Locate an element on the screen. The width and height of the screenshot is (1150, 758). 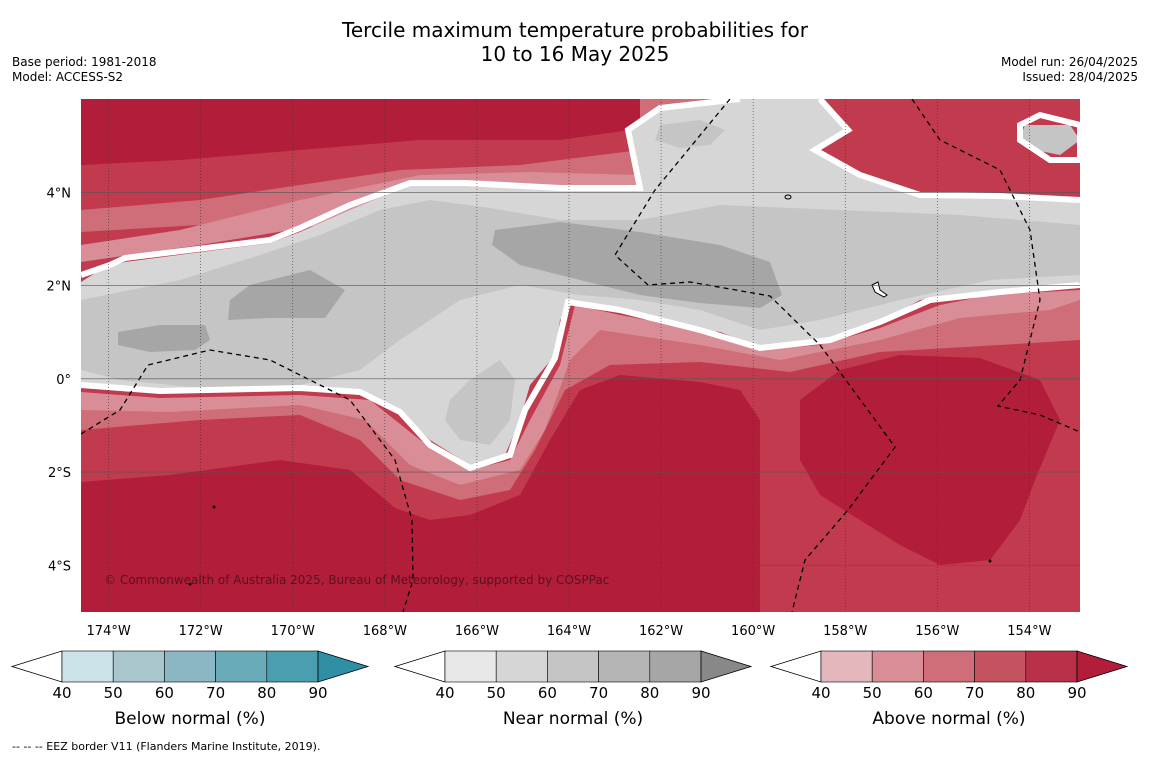
colorbar-title: Above normal (%) is located at coordinates (949, 719).